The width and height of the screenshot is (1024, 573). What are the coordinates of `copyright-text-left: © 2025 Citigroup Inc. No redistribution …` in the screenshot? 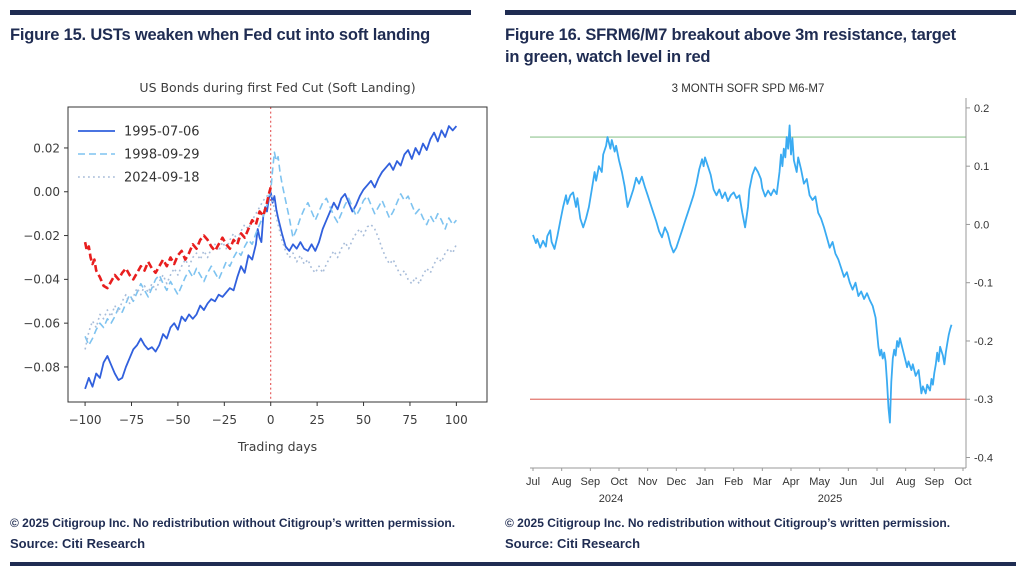 It's located at (233, 523).